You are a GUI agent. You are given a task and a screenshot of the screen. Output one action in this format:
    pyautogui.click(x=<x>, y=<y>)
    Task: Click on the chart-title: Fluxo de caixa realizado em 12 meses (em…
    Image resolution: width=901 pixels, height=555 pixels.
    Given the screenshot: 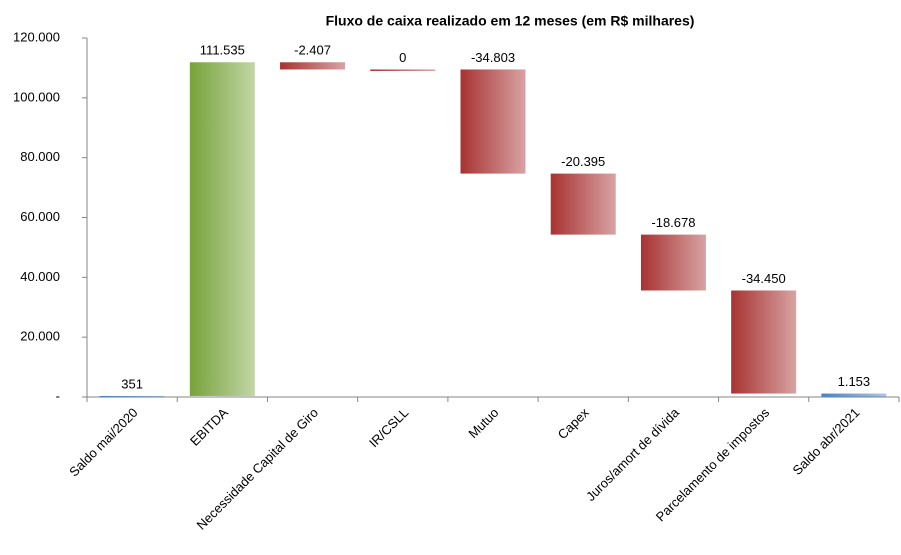 What is the action you would take?
    pyautogui.click(x=510, y=21)
    